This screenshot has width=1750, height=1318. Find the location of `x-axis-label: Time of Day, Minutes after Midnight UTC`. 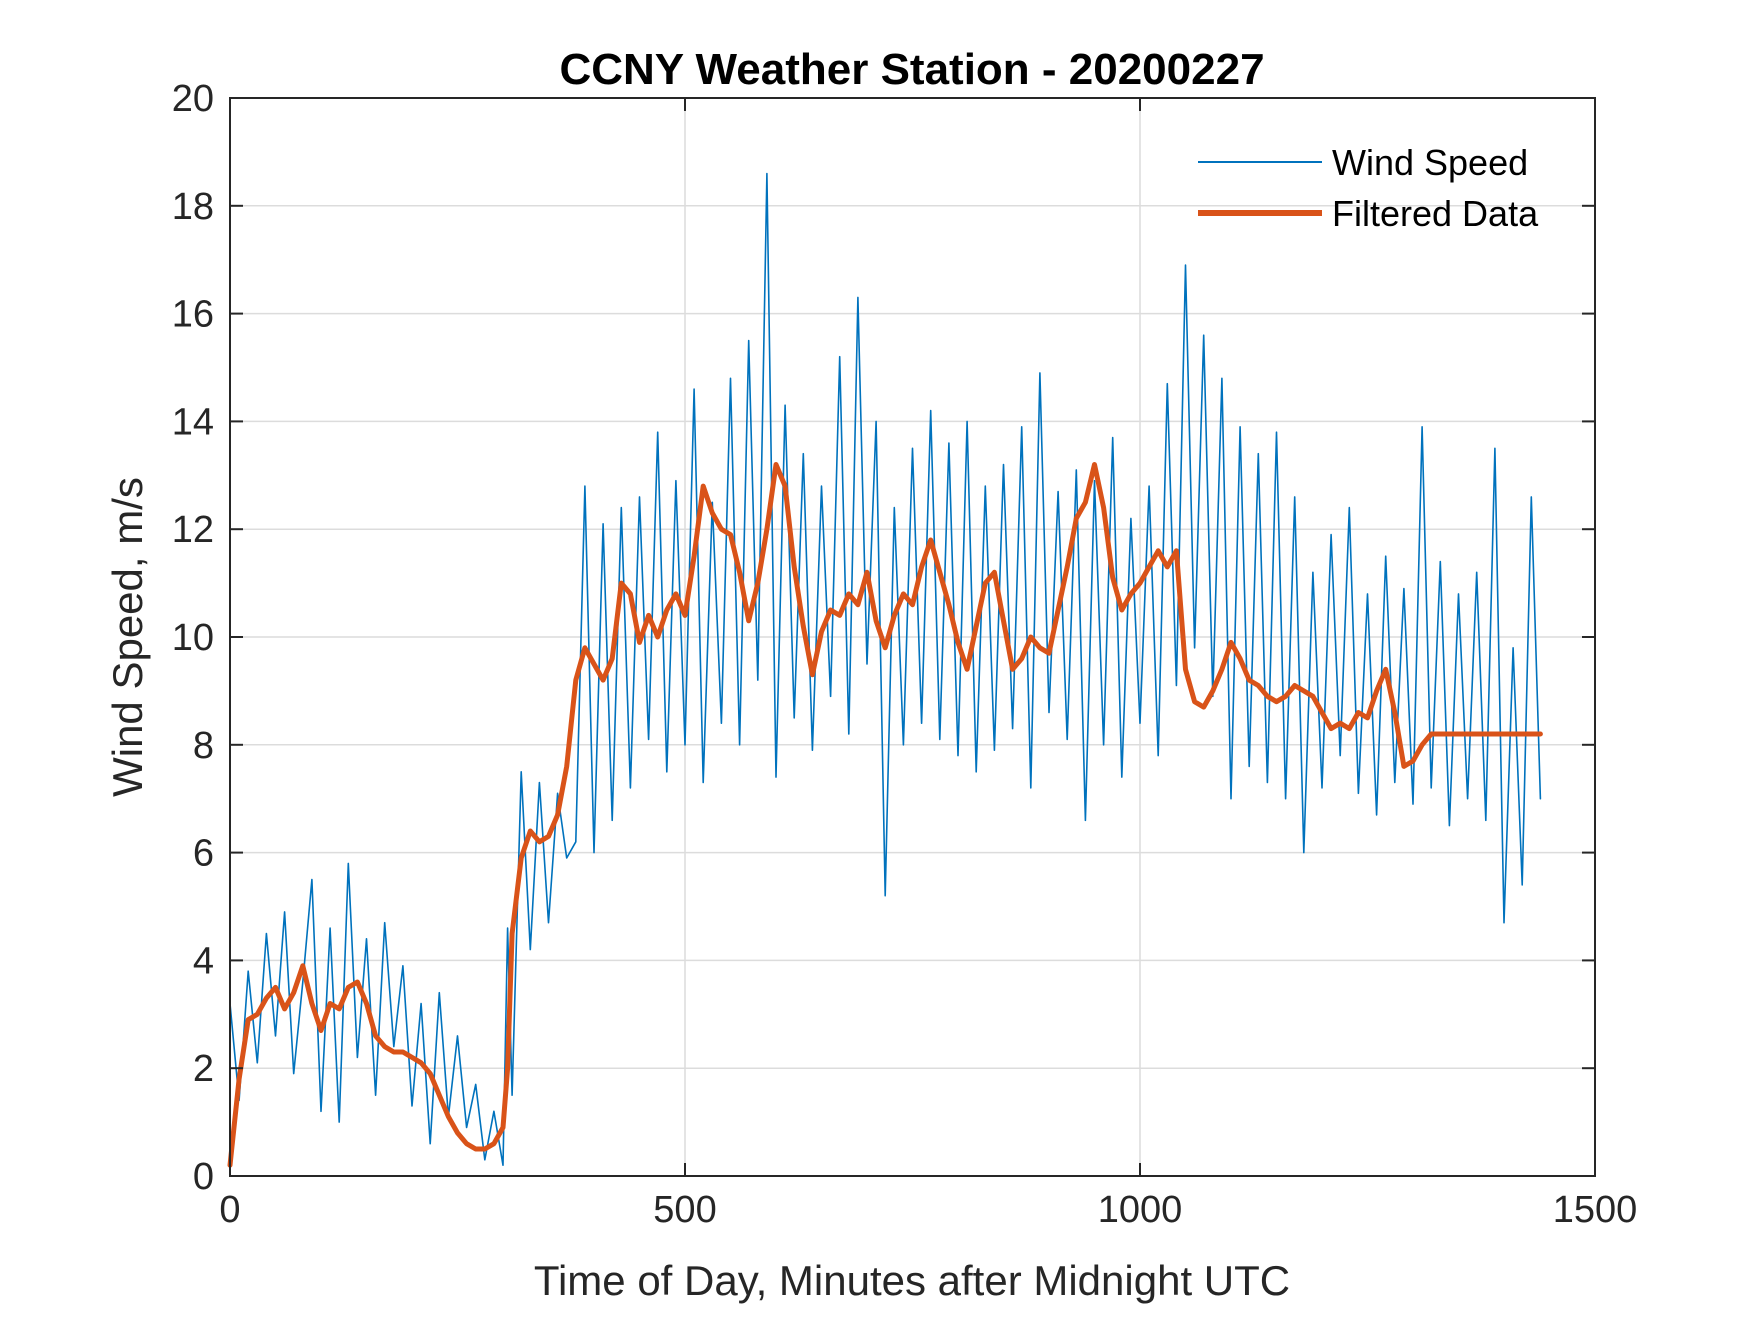

x-axis-label: Time of Day, Minutes after Midnight UTC is located at coordinates (912, 1280).